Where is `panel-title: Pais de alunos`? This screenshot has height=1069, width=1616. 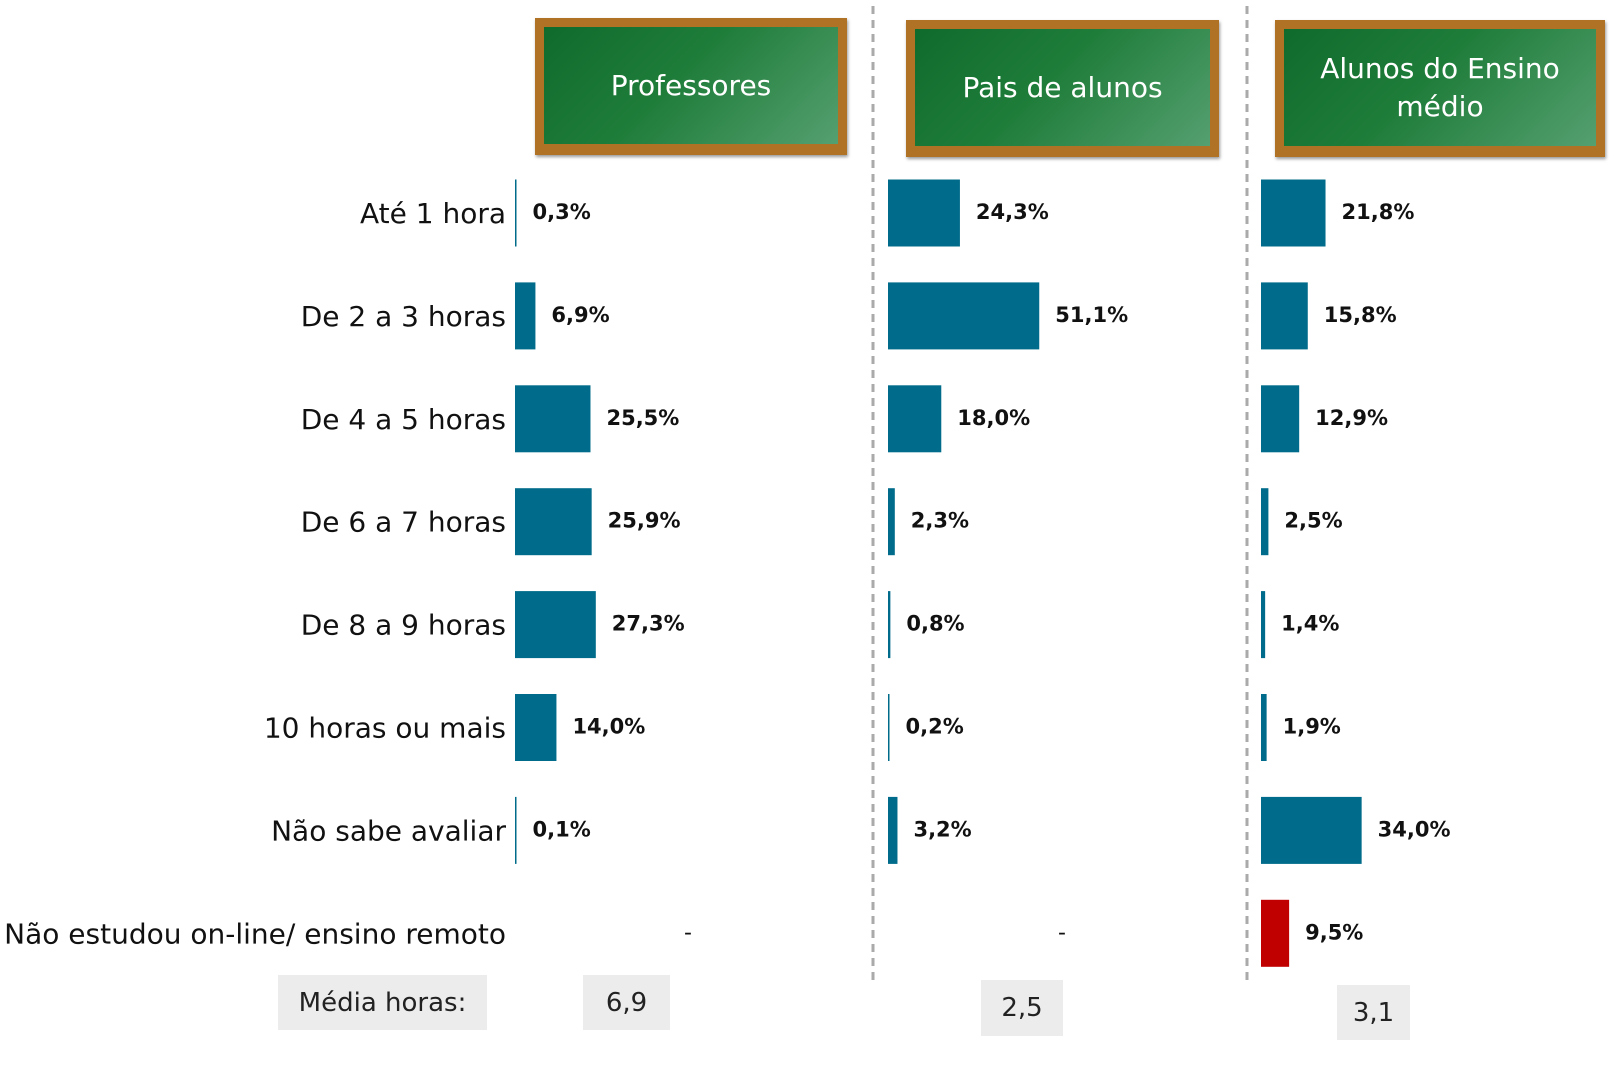 panel-title: Pais de alunos is located at coordinates (1062, 87).